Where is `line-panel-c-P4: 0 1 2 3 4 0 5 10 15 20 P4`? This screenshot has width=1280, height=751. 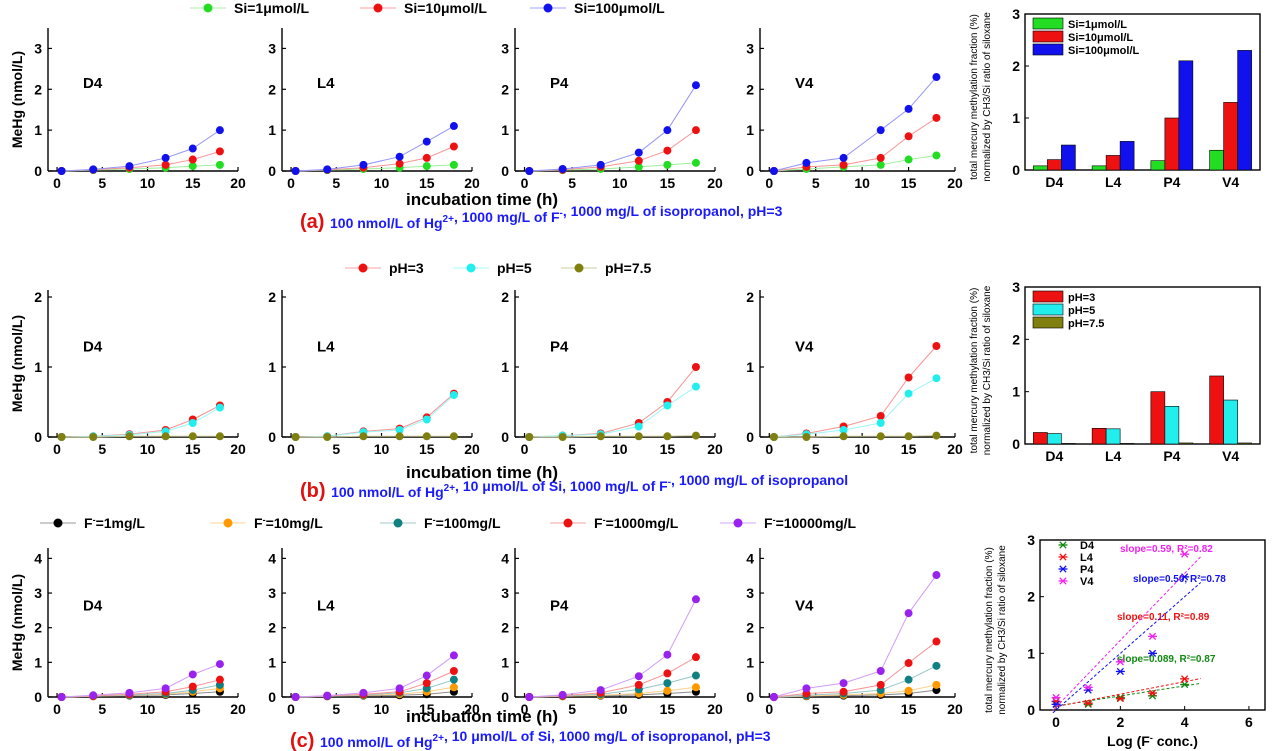 line-panel-c-P4: 0 1 2 3 4 0 5 10 15 20 P4 is located at coordinates (612, 632).